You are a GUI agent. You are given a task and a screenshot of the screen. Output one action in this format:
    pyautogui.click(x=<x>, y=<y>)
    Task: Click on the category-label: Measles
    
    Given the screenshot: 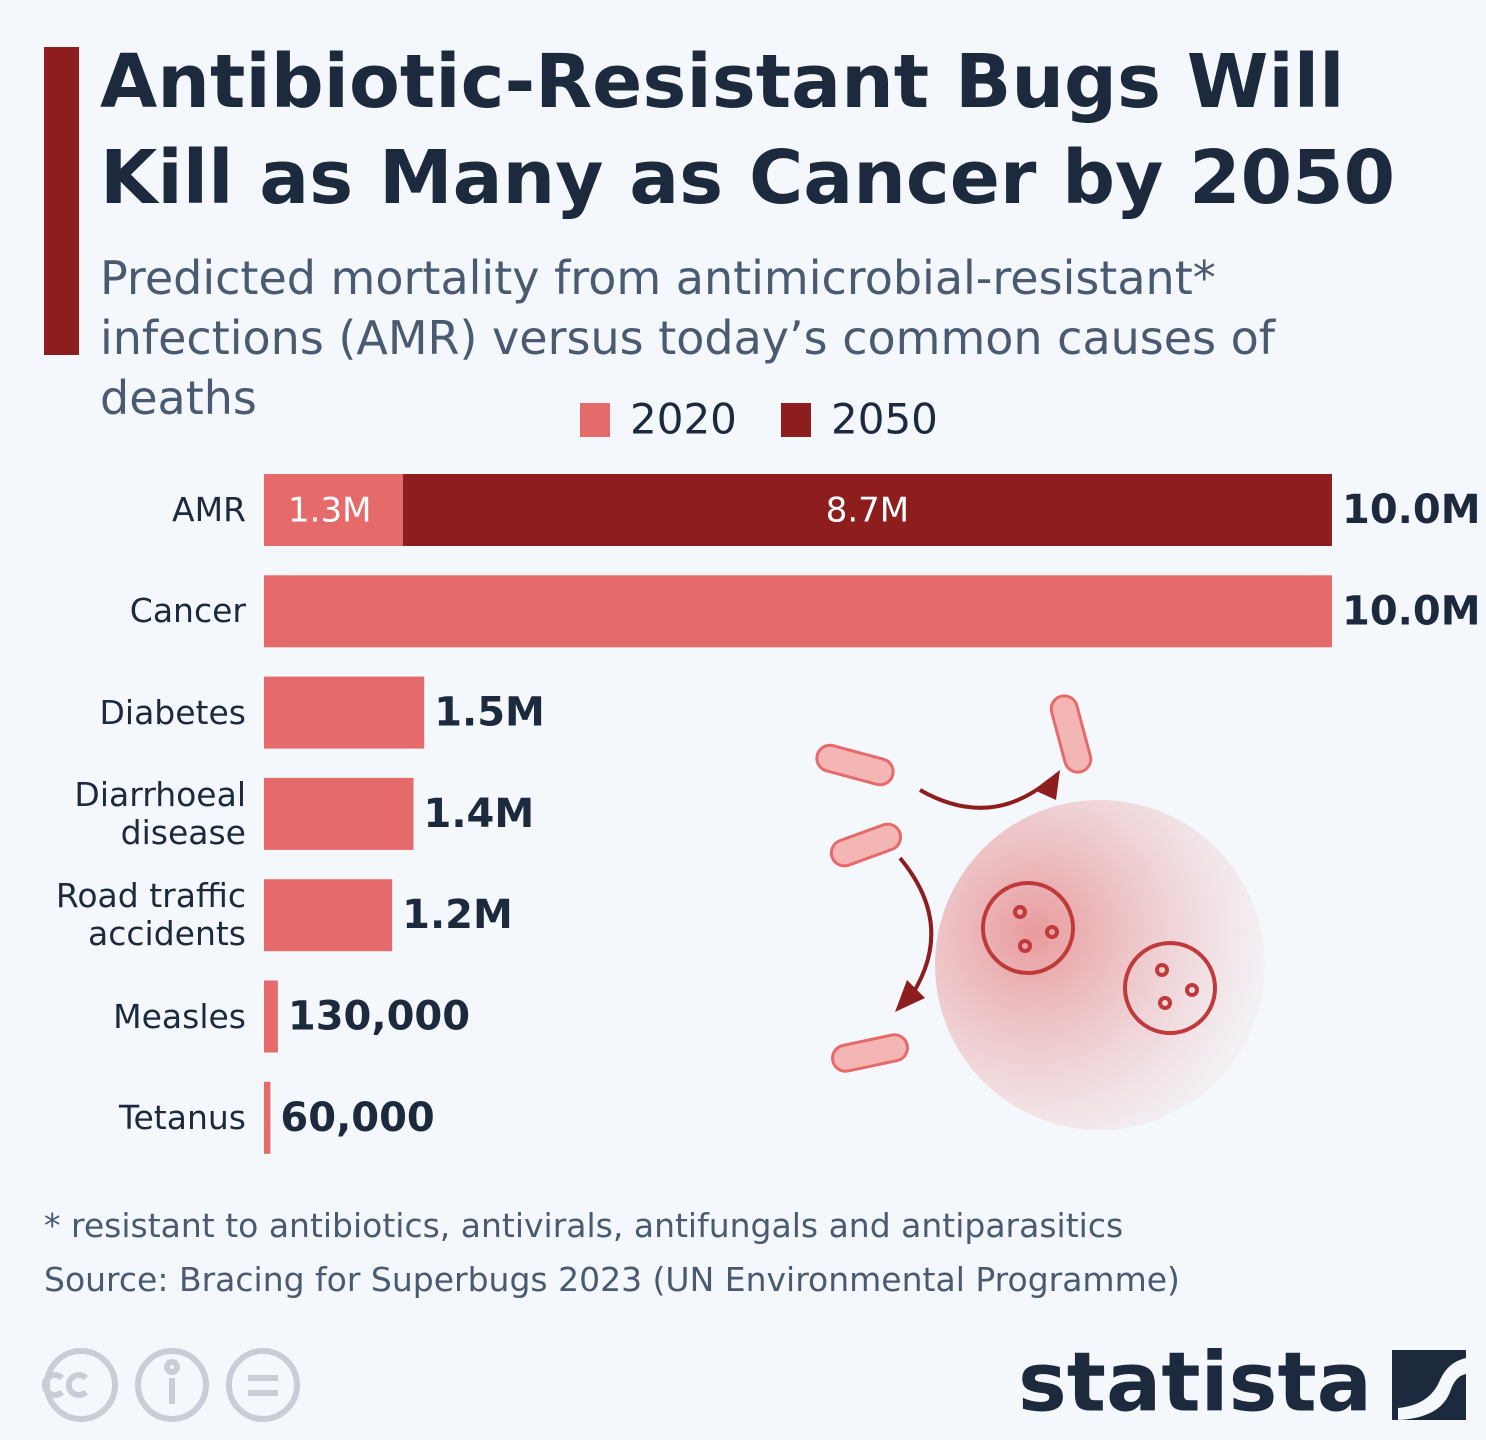 What is the action you would take?
    pyautogui.click(x=179, y=1016)
    